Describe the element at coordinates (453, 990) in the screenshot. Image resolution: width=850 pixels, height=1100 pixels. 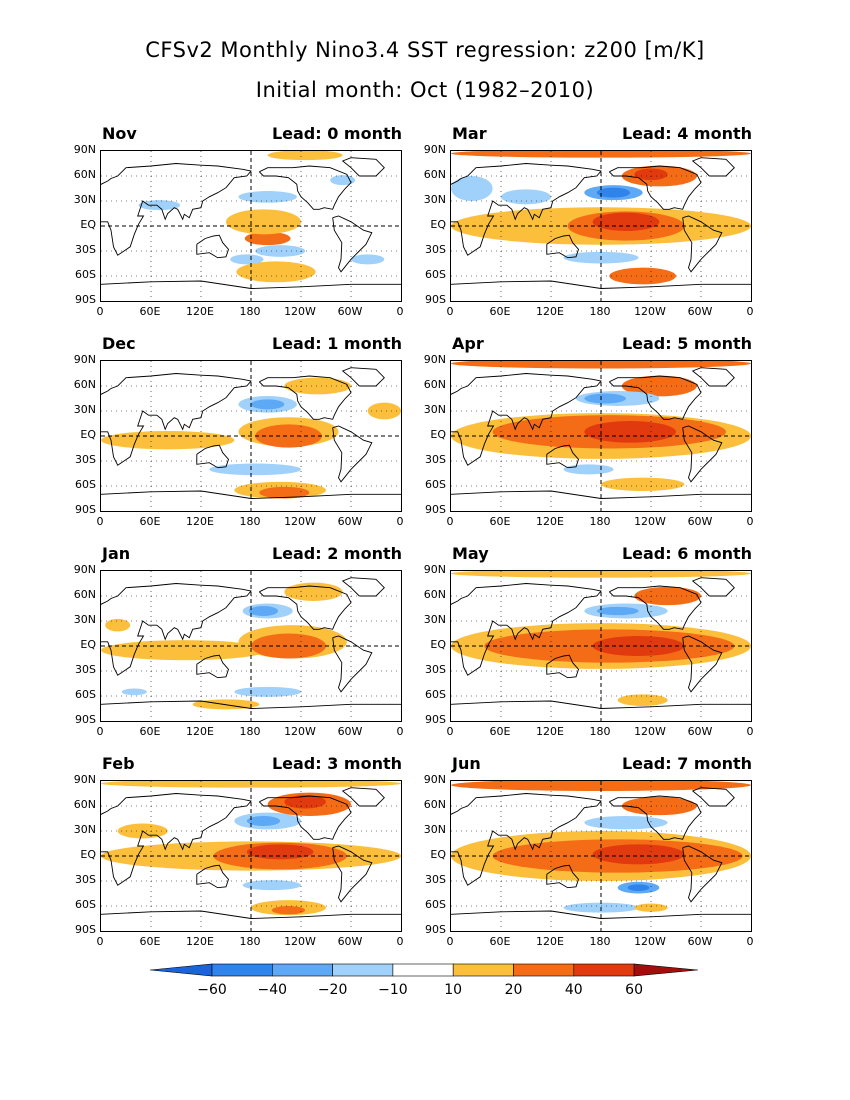
I see `colorbar-tick-label: 10` at that location.